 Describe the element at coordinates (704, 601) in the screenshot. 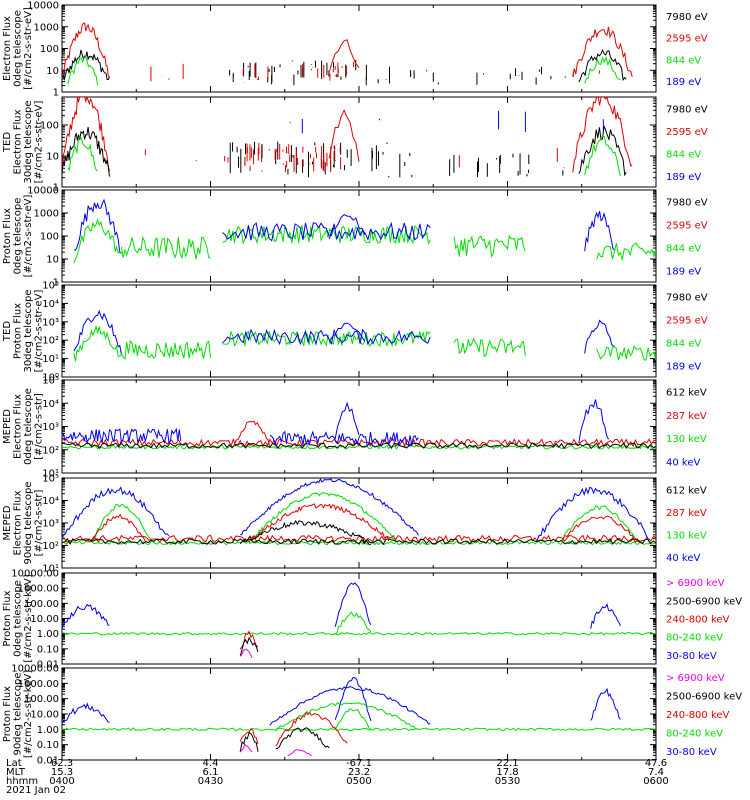

I see `legend-entry: 2500-6900 keV` at that location.